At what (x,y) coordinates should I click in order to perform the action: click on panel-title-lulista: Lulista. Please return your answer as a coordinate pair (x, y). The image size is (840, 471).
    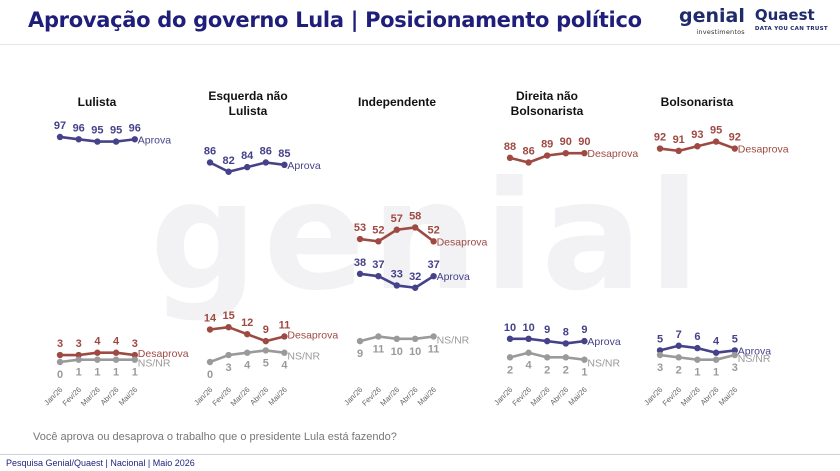
    Looking at the image, I should click on (97, 102).